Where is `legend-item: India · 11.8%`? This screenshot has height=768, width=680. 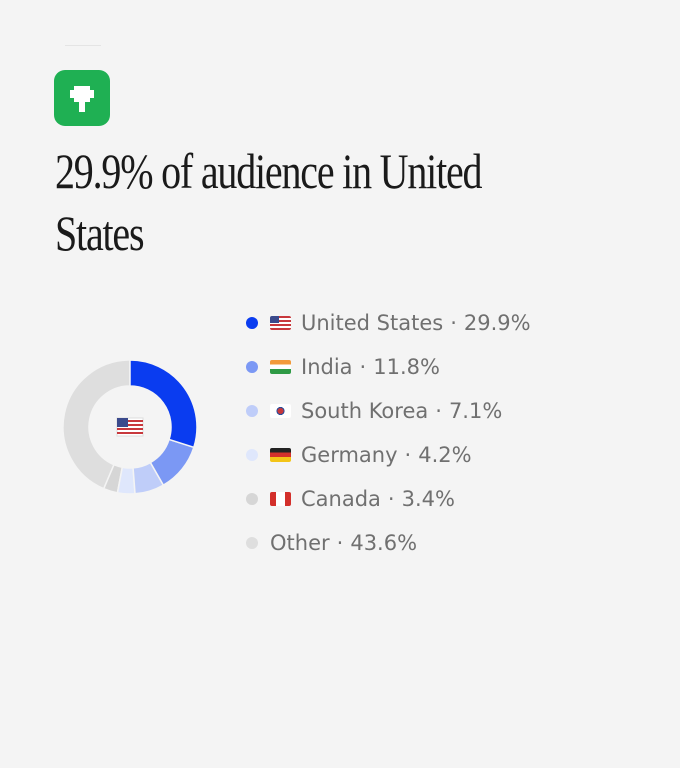 legend-item: India · 11.8% is located at coordinates (388, 367).